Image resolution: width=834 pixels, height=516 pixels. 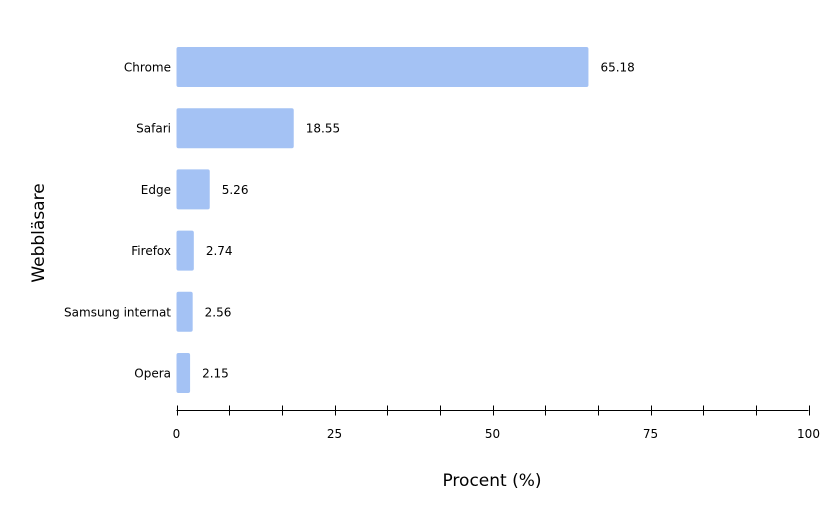 I want to click on bar-edge, so click(x=193, y=189).